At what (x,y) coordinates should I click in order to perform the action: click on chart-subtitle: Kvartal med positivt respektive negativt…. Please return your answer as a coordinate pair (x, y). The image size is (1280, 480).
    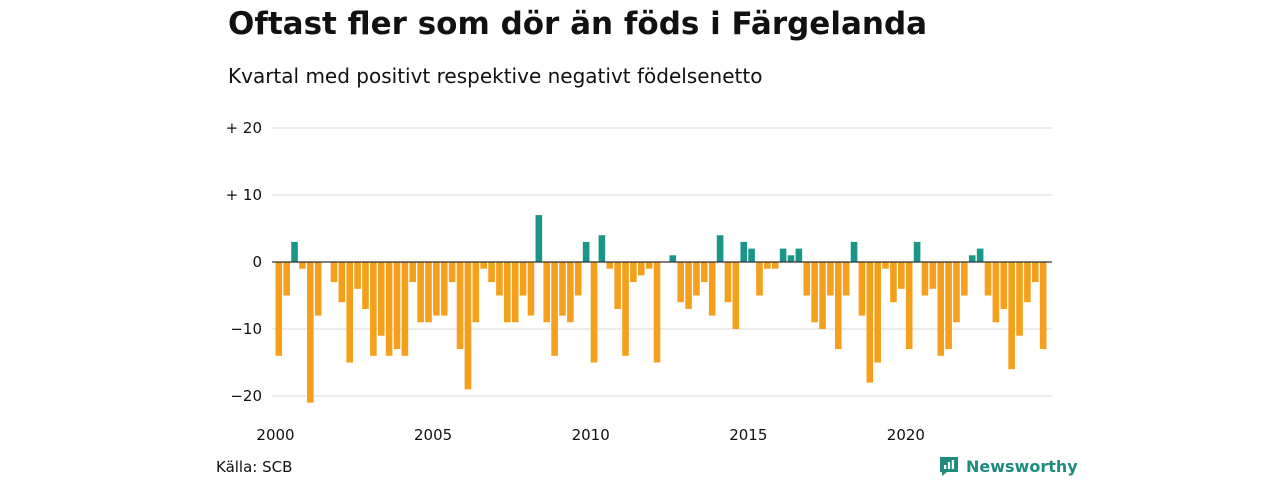
    Looking at the image, I should click on (495, 76).